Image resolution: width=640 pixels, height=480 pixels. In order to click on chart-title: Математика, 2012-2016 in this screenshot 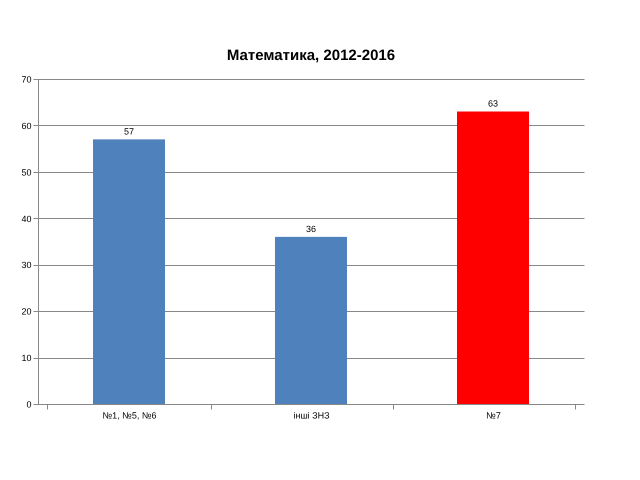, I will do `click(311, 55)`.